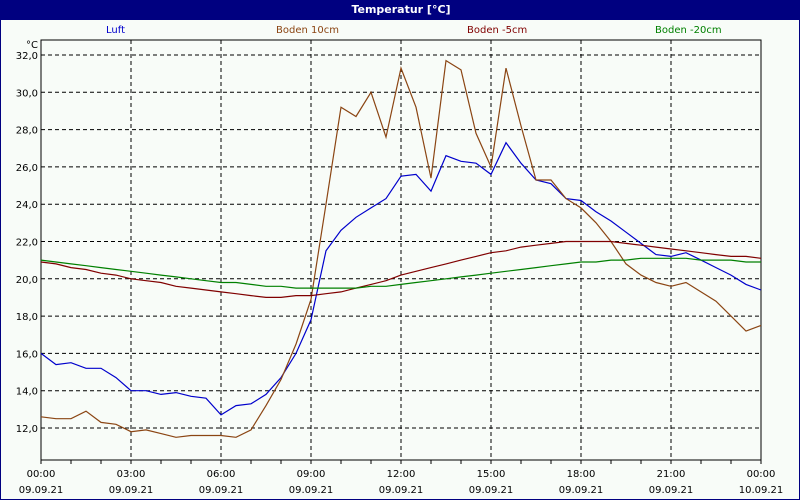 The width and height of the screenshot is (800, 500). Describe the element at coordinates (400, 10) in the screenshot. I see `title-bar: Temperatur [°C]` at that location.